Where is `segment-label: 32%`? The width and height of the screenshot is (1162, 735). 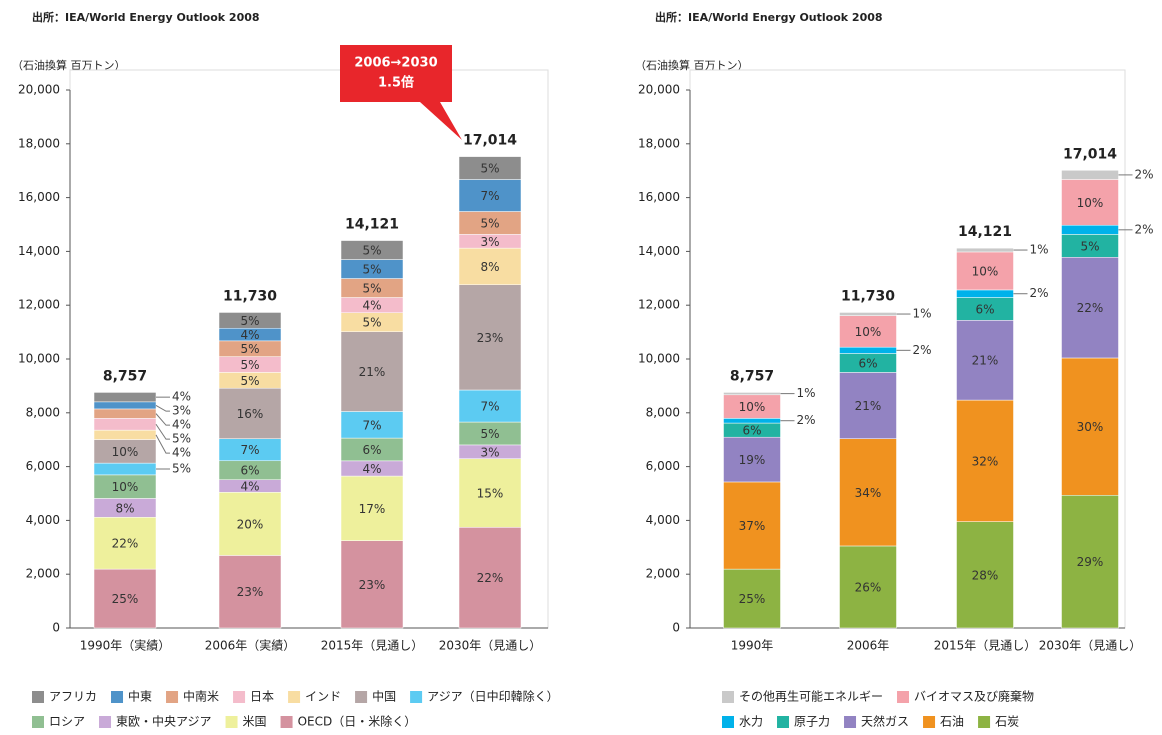
segment-label: 32% is located at coordinates (985, 461).